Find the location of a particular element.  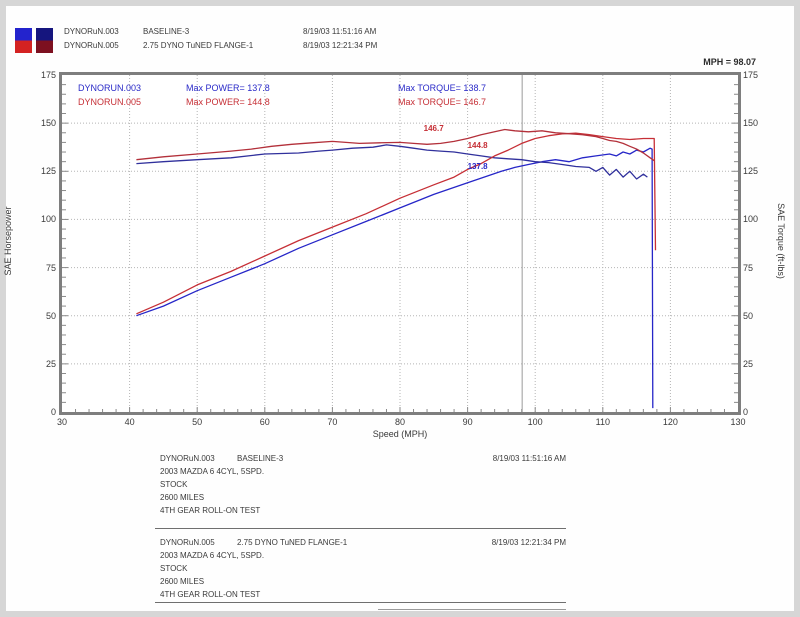

curve-run003-torque is located at coordinates (392, 162).